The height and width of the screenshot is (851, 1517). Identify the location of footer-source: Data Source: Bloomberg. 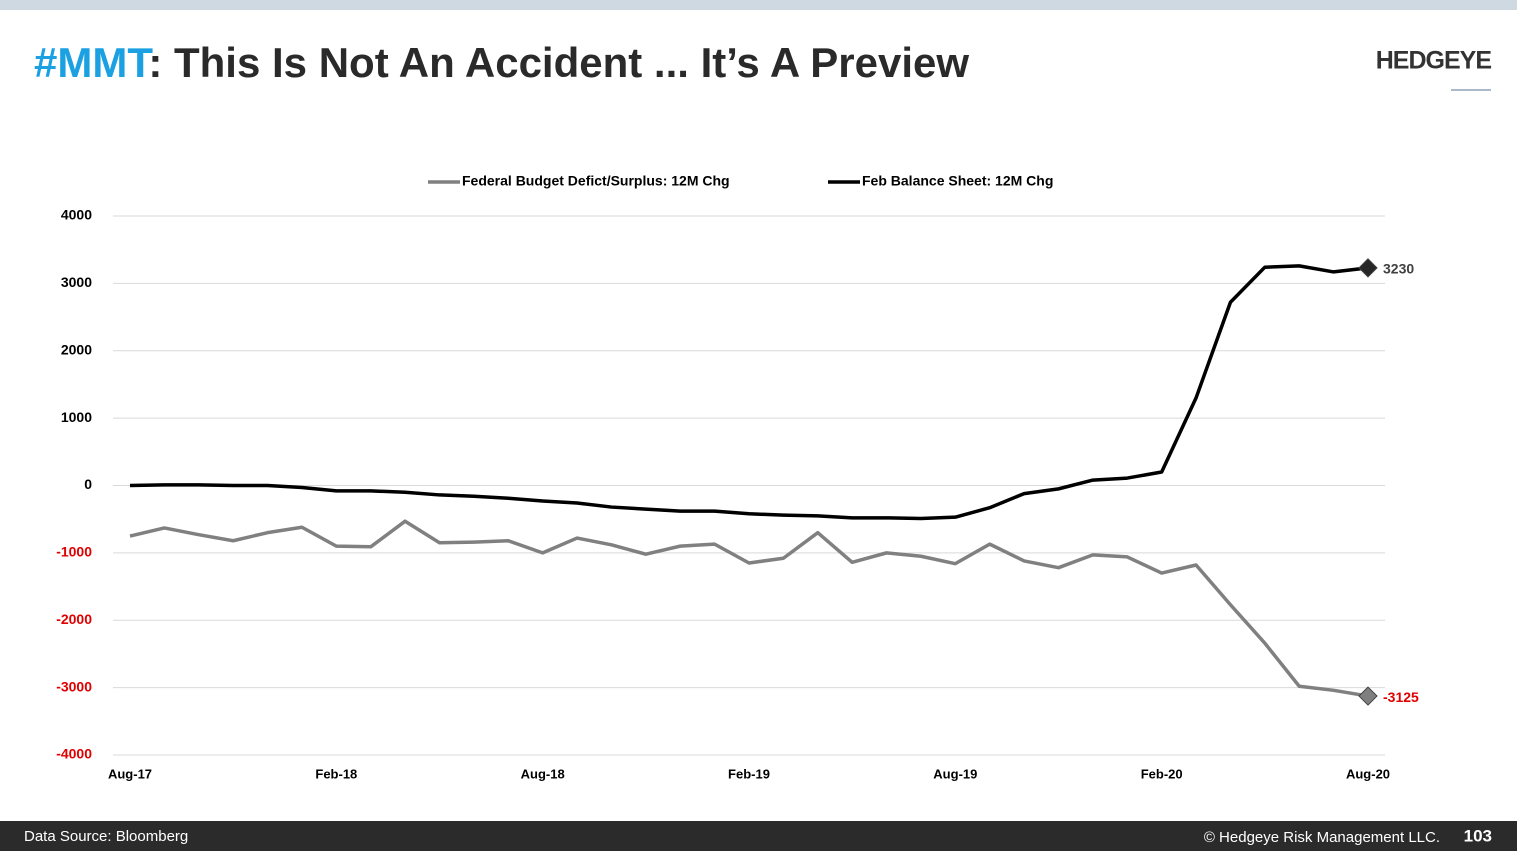
(106, 836).